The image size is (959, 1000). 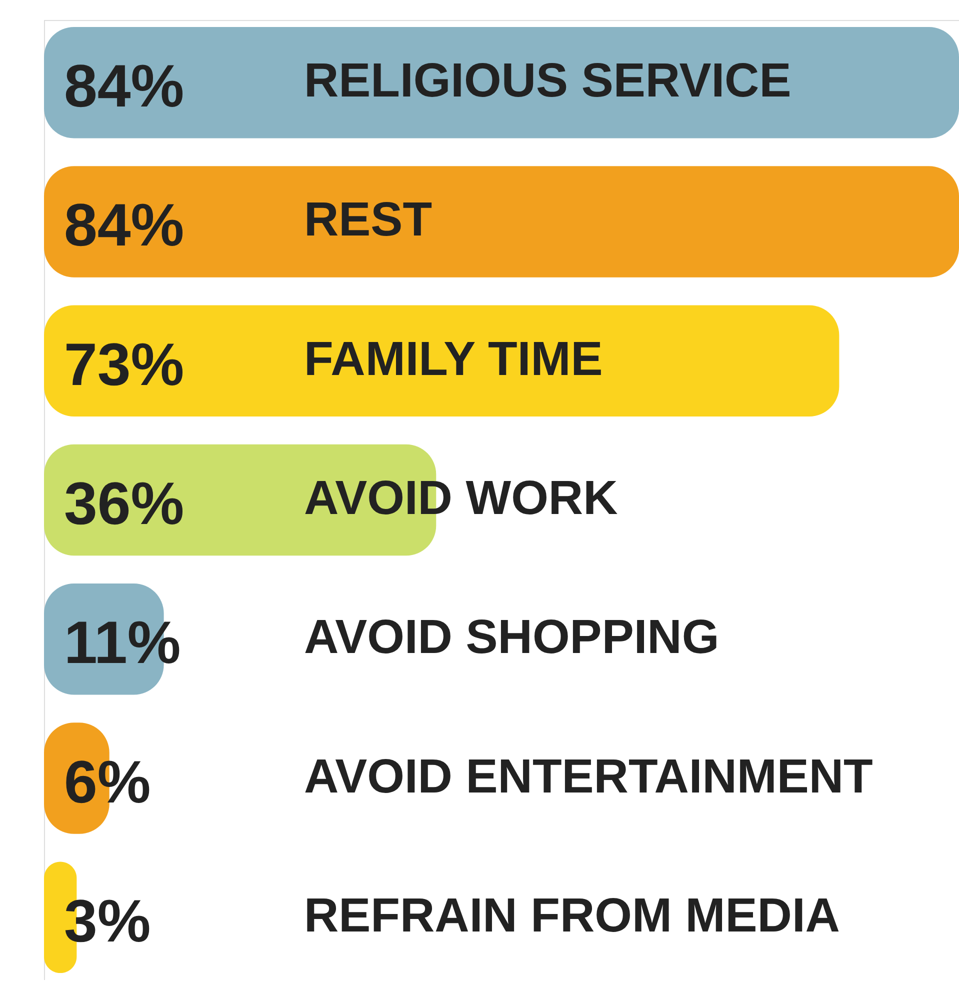 I want to click on data-label: 36%, so click(x=124, y=503).